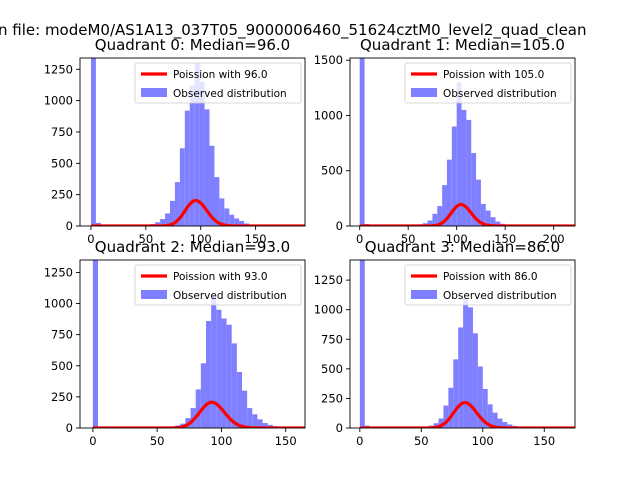 The image size is (640, 480). I want to click on x-tick-label: 150, so click(286, 441).